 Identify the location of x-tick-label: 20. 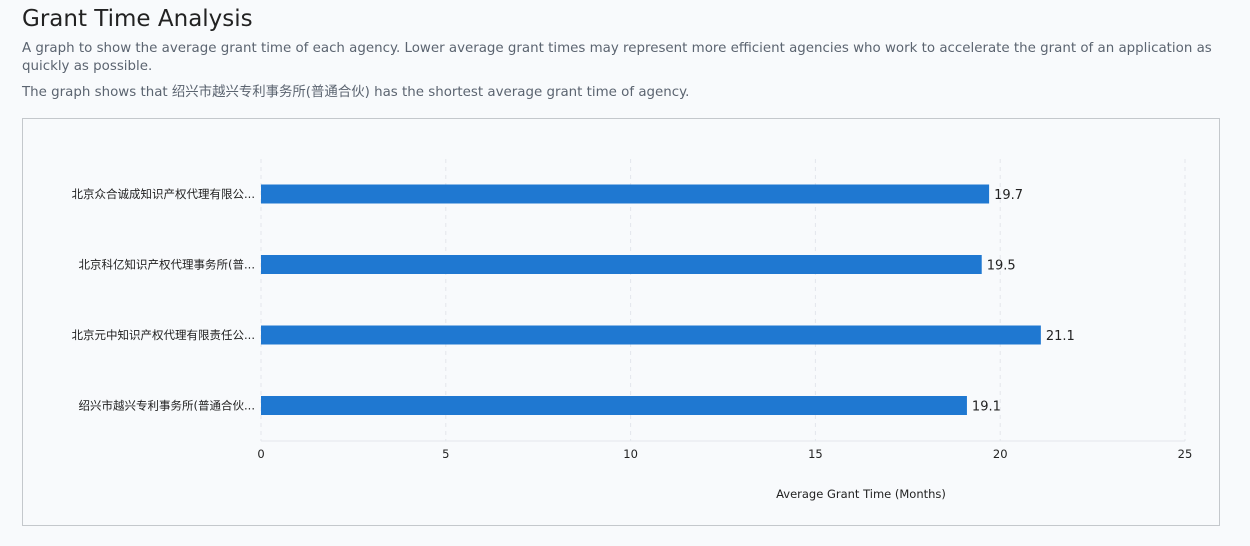
(1000, 454).